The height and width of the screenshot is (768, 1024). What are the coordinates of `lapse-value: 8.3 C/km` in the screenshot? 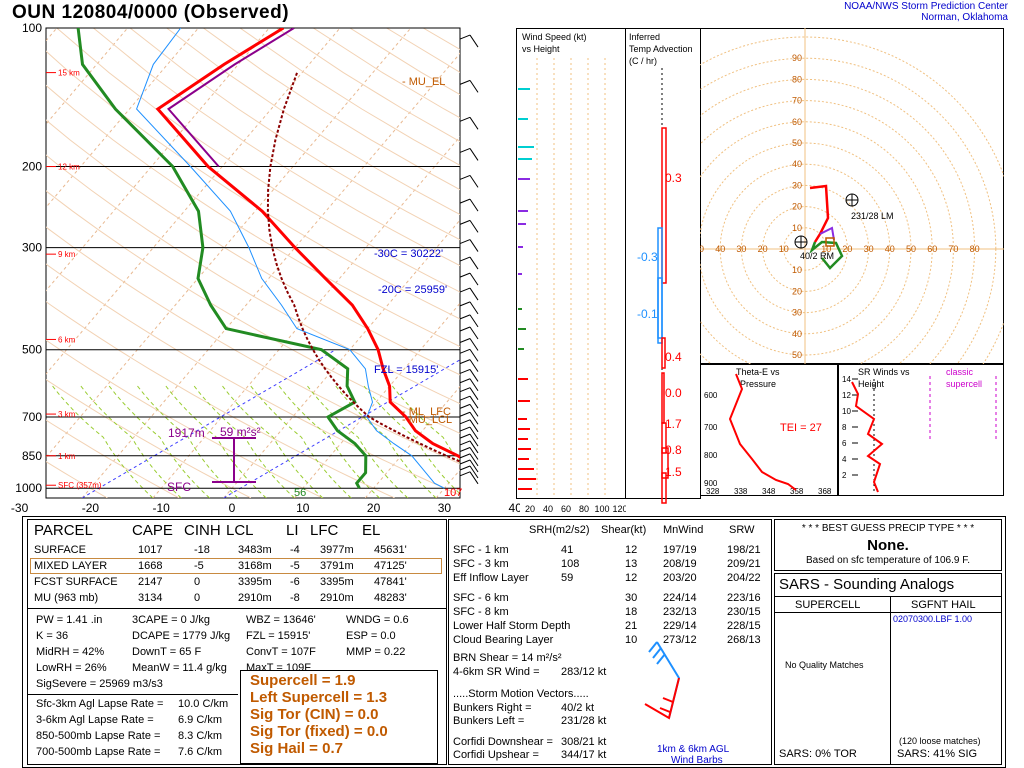 It's located at (200, 736).